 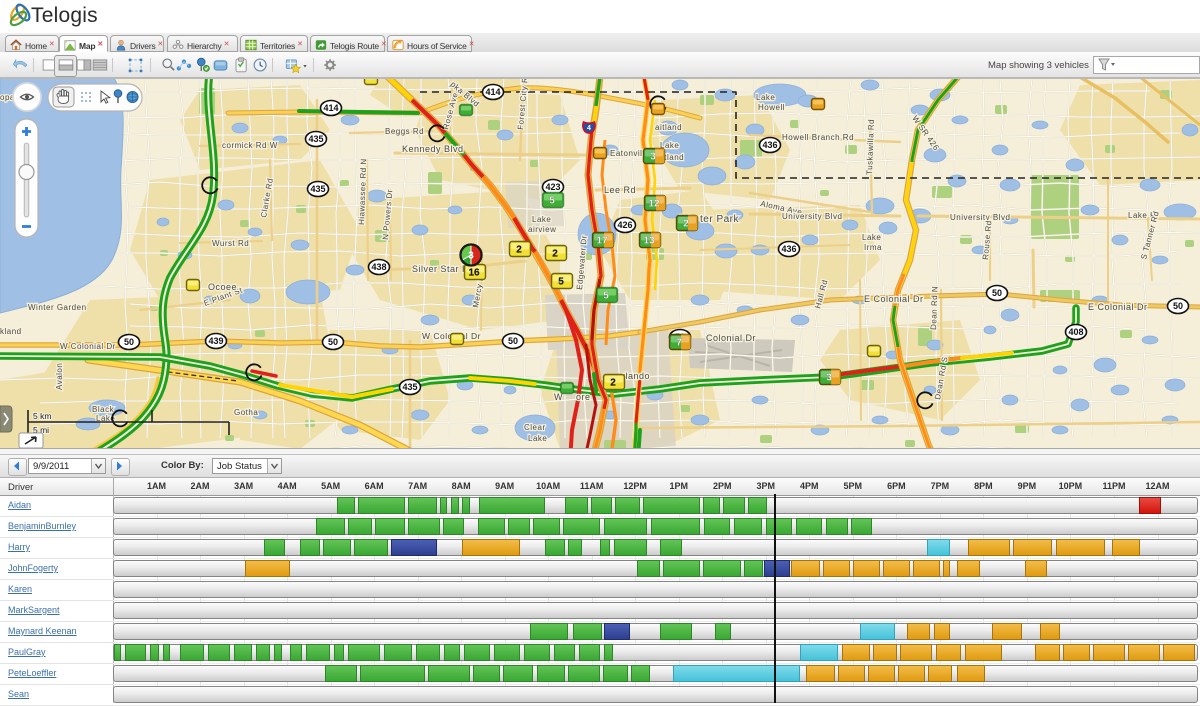 I want to click on svg-text: 408, so click(x=1075, y=332).